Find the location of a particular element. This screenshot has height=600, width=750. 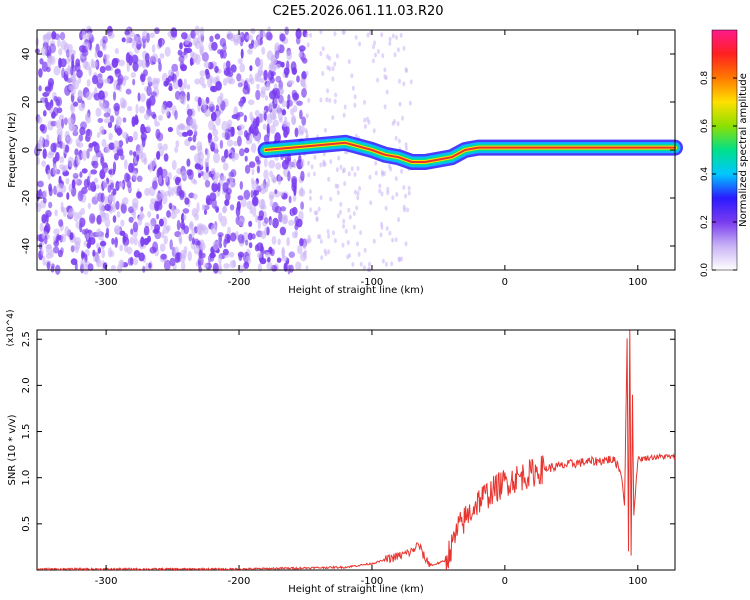

snr-y-tick-label: 1.0 is located at coordinates (26, 478).